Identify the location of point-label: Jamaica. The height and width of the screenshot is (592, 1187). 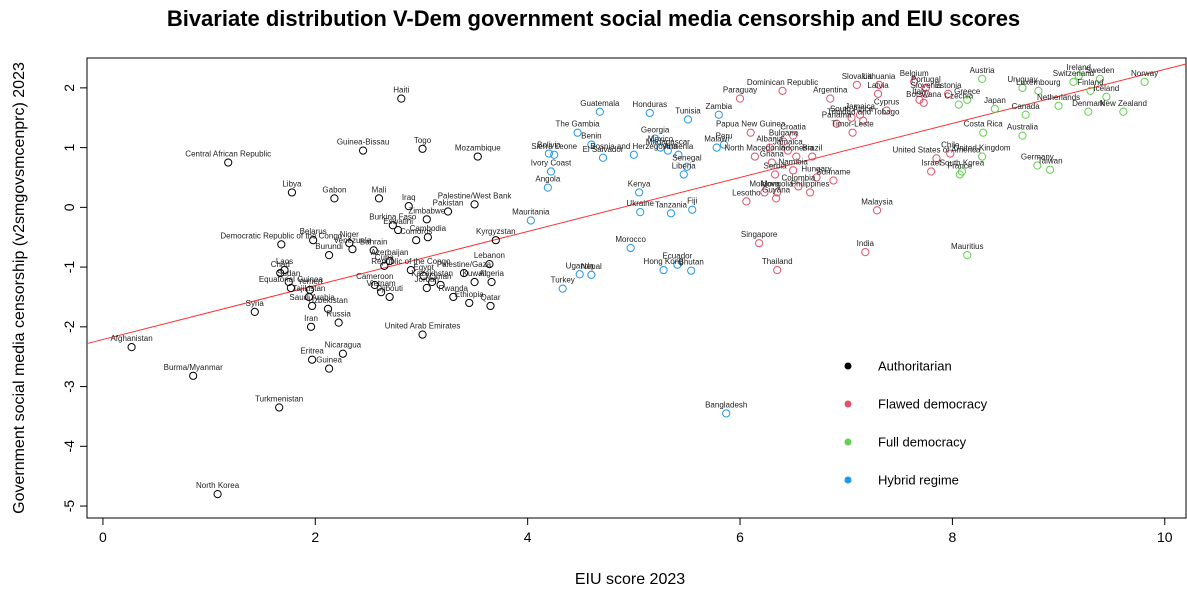
(788, 142).